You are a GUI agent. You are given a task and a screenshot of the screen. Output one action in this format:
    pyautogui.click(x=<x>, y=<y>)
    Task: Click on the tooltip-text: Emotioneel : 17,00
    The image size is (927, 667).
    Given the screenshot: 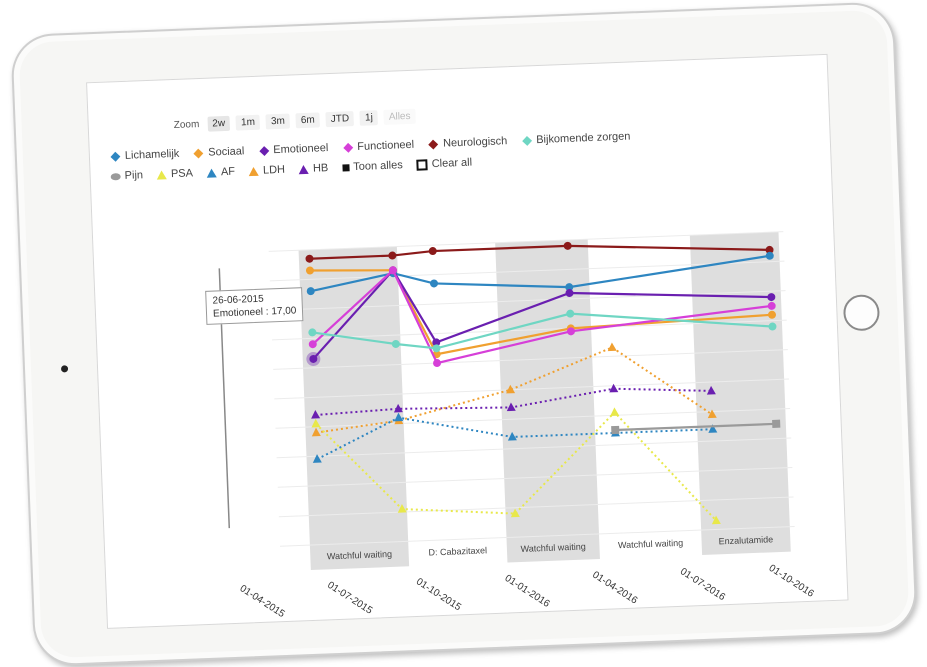 What is the action you would take?
    pyautogui.click(x=254, y=312)
    